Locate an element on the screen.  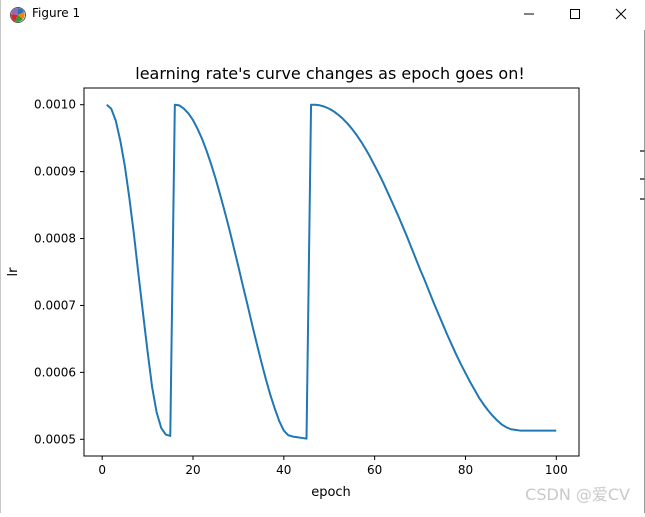
maximize-icon is located at coordinates (575, 14).